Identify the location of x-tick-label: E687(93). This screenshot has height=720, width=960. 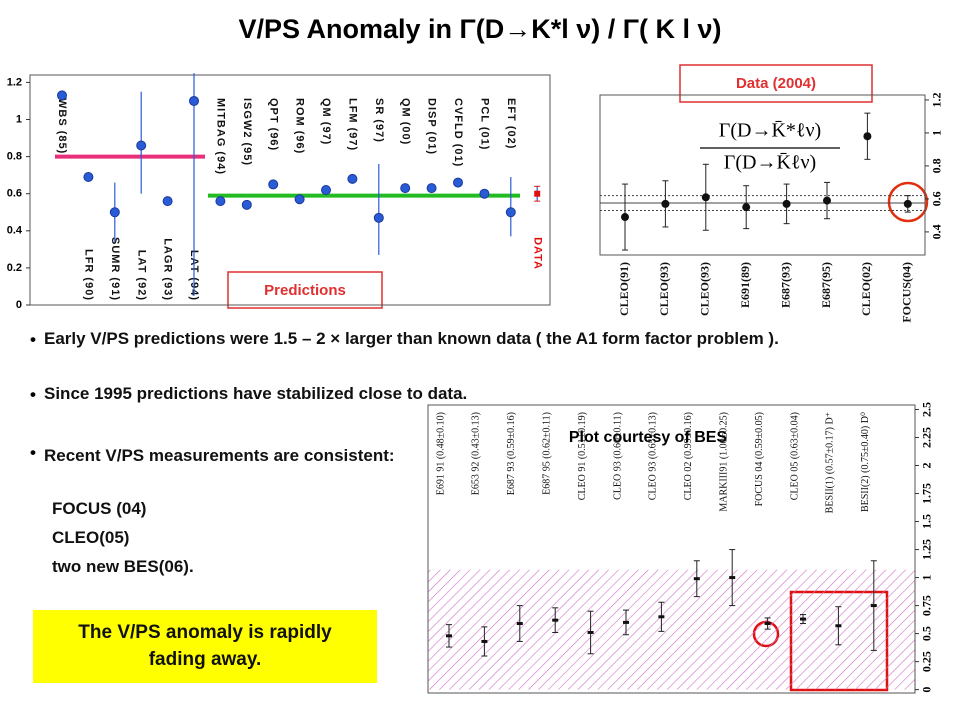
(785, 285).